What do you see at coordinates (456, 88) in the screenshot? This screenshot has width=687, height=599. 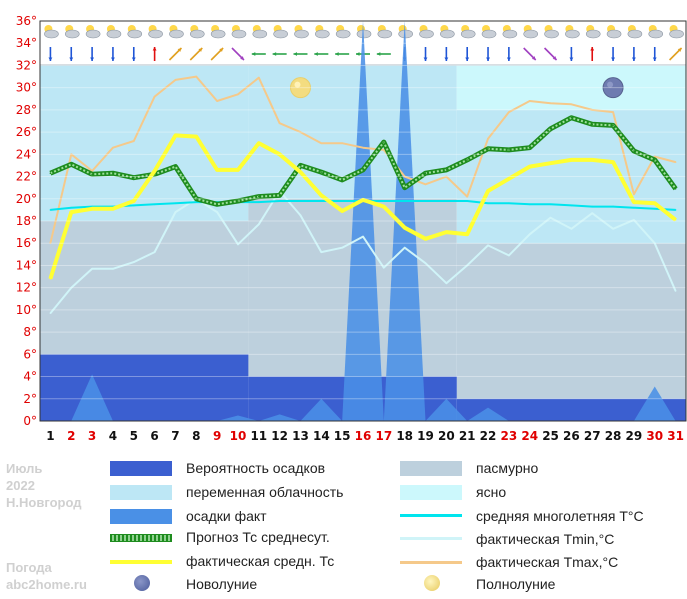 I see `moon-phase-markers` at bounding box center [456, 88].